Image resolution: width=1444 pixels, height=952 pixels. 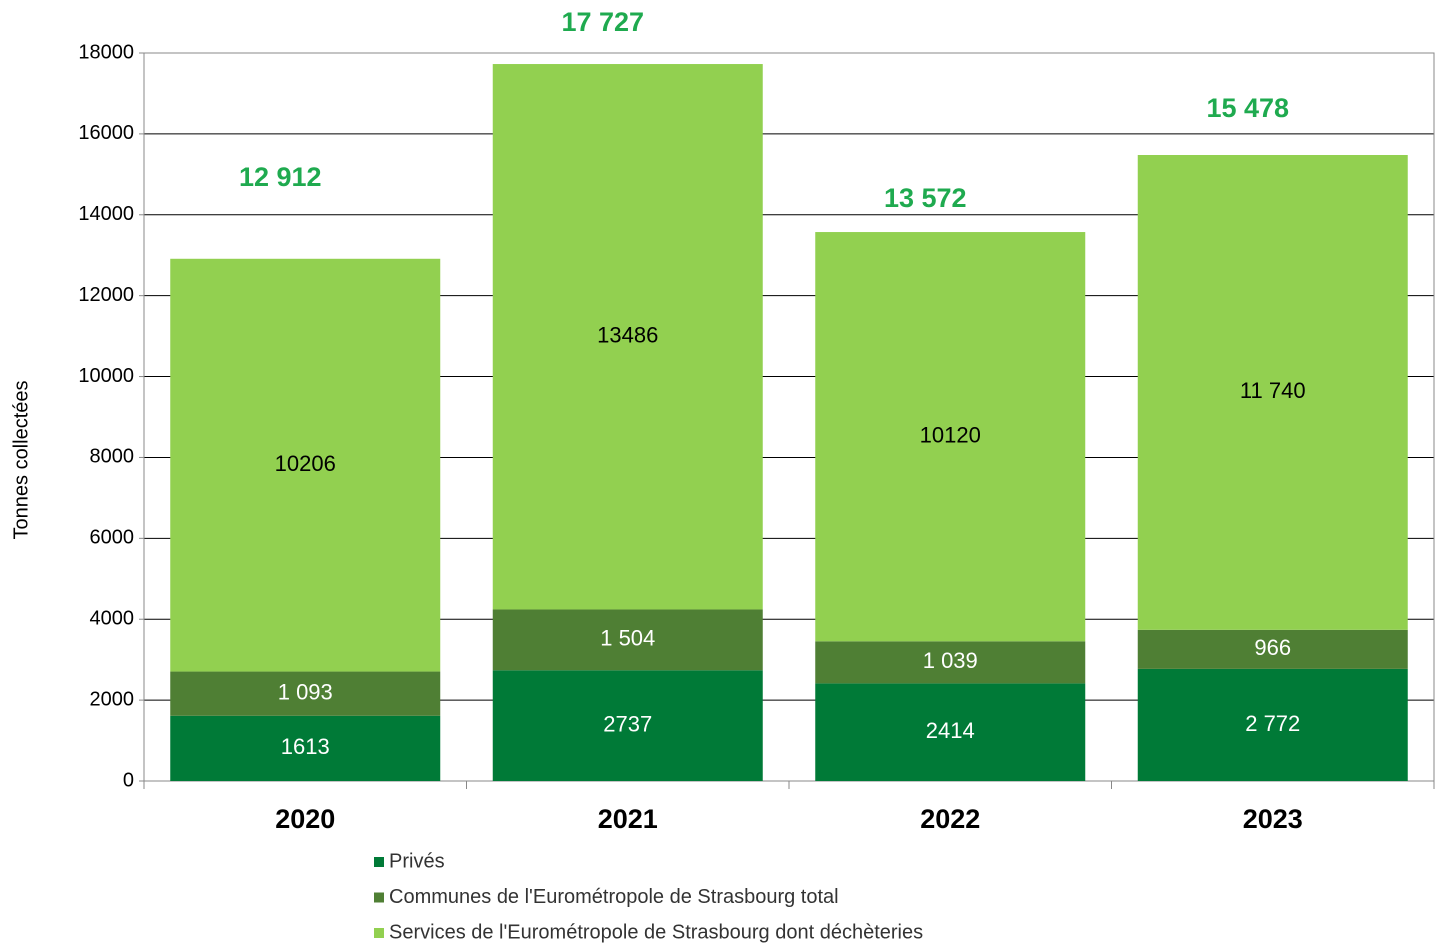 I want to click on data-label: 1613, so click(x=305, y=746).